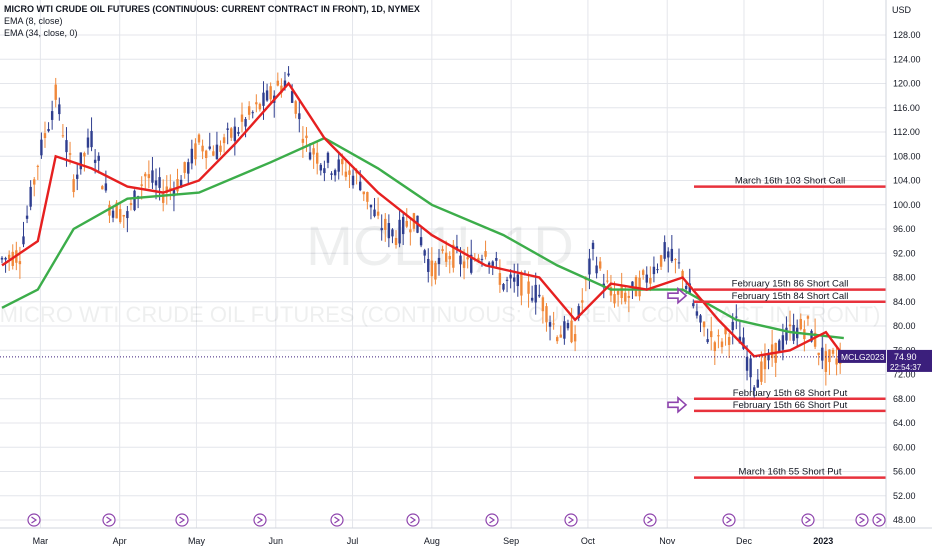  What do you see at coordinates (906, 132) in the screenshot?
I see `price-tick-label: 112.00` at bounding box center [906, 132].